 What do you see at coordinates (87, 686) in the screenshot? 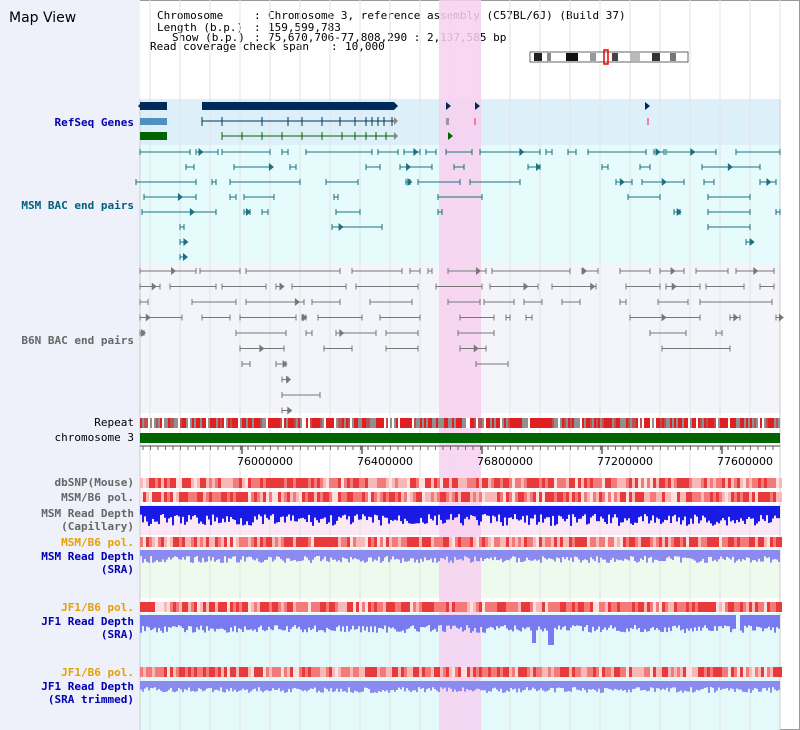
I see `track-label-jf1-read-depth-trimmed: JF1 Read Depth` at bounding box center [87, 686].